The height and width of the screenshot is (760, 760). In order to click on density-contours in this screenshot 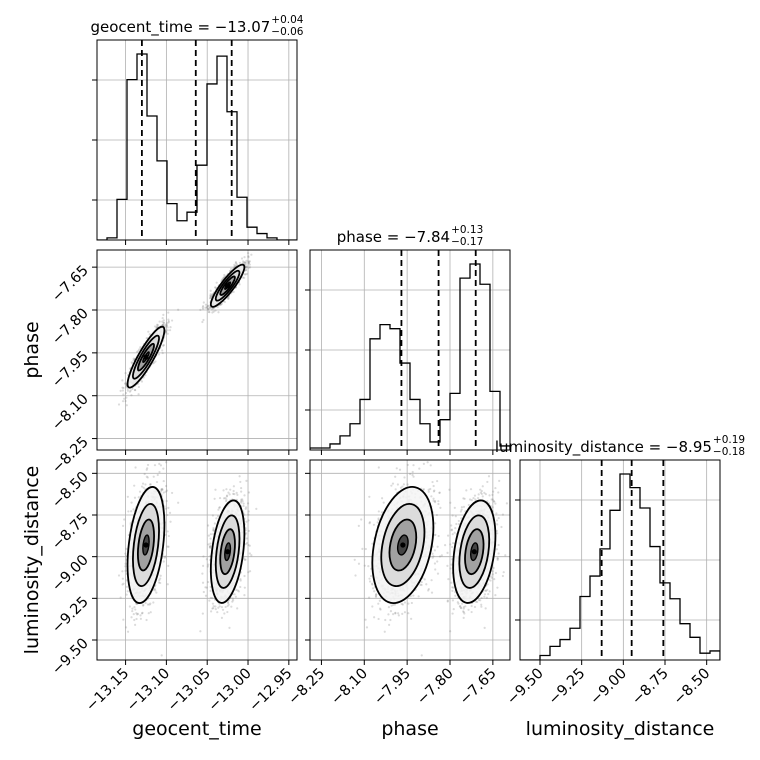, I will do `click(186, 326)`.